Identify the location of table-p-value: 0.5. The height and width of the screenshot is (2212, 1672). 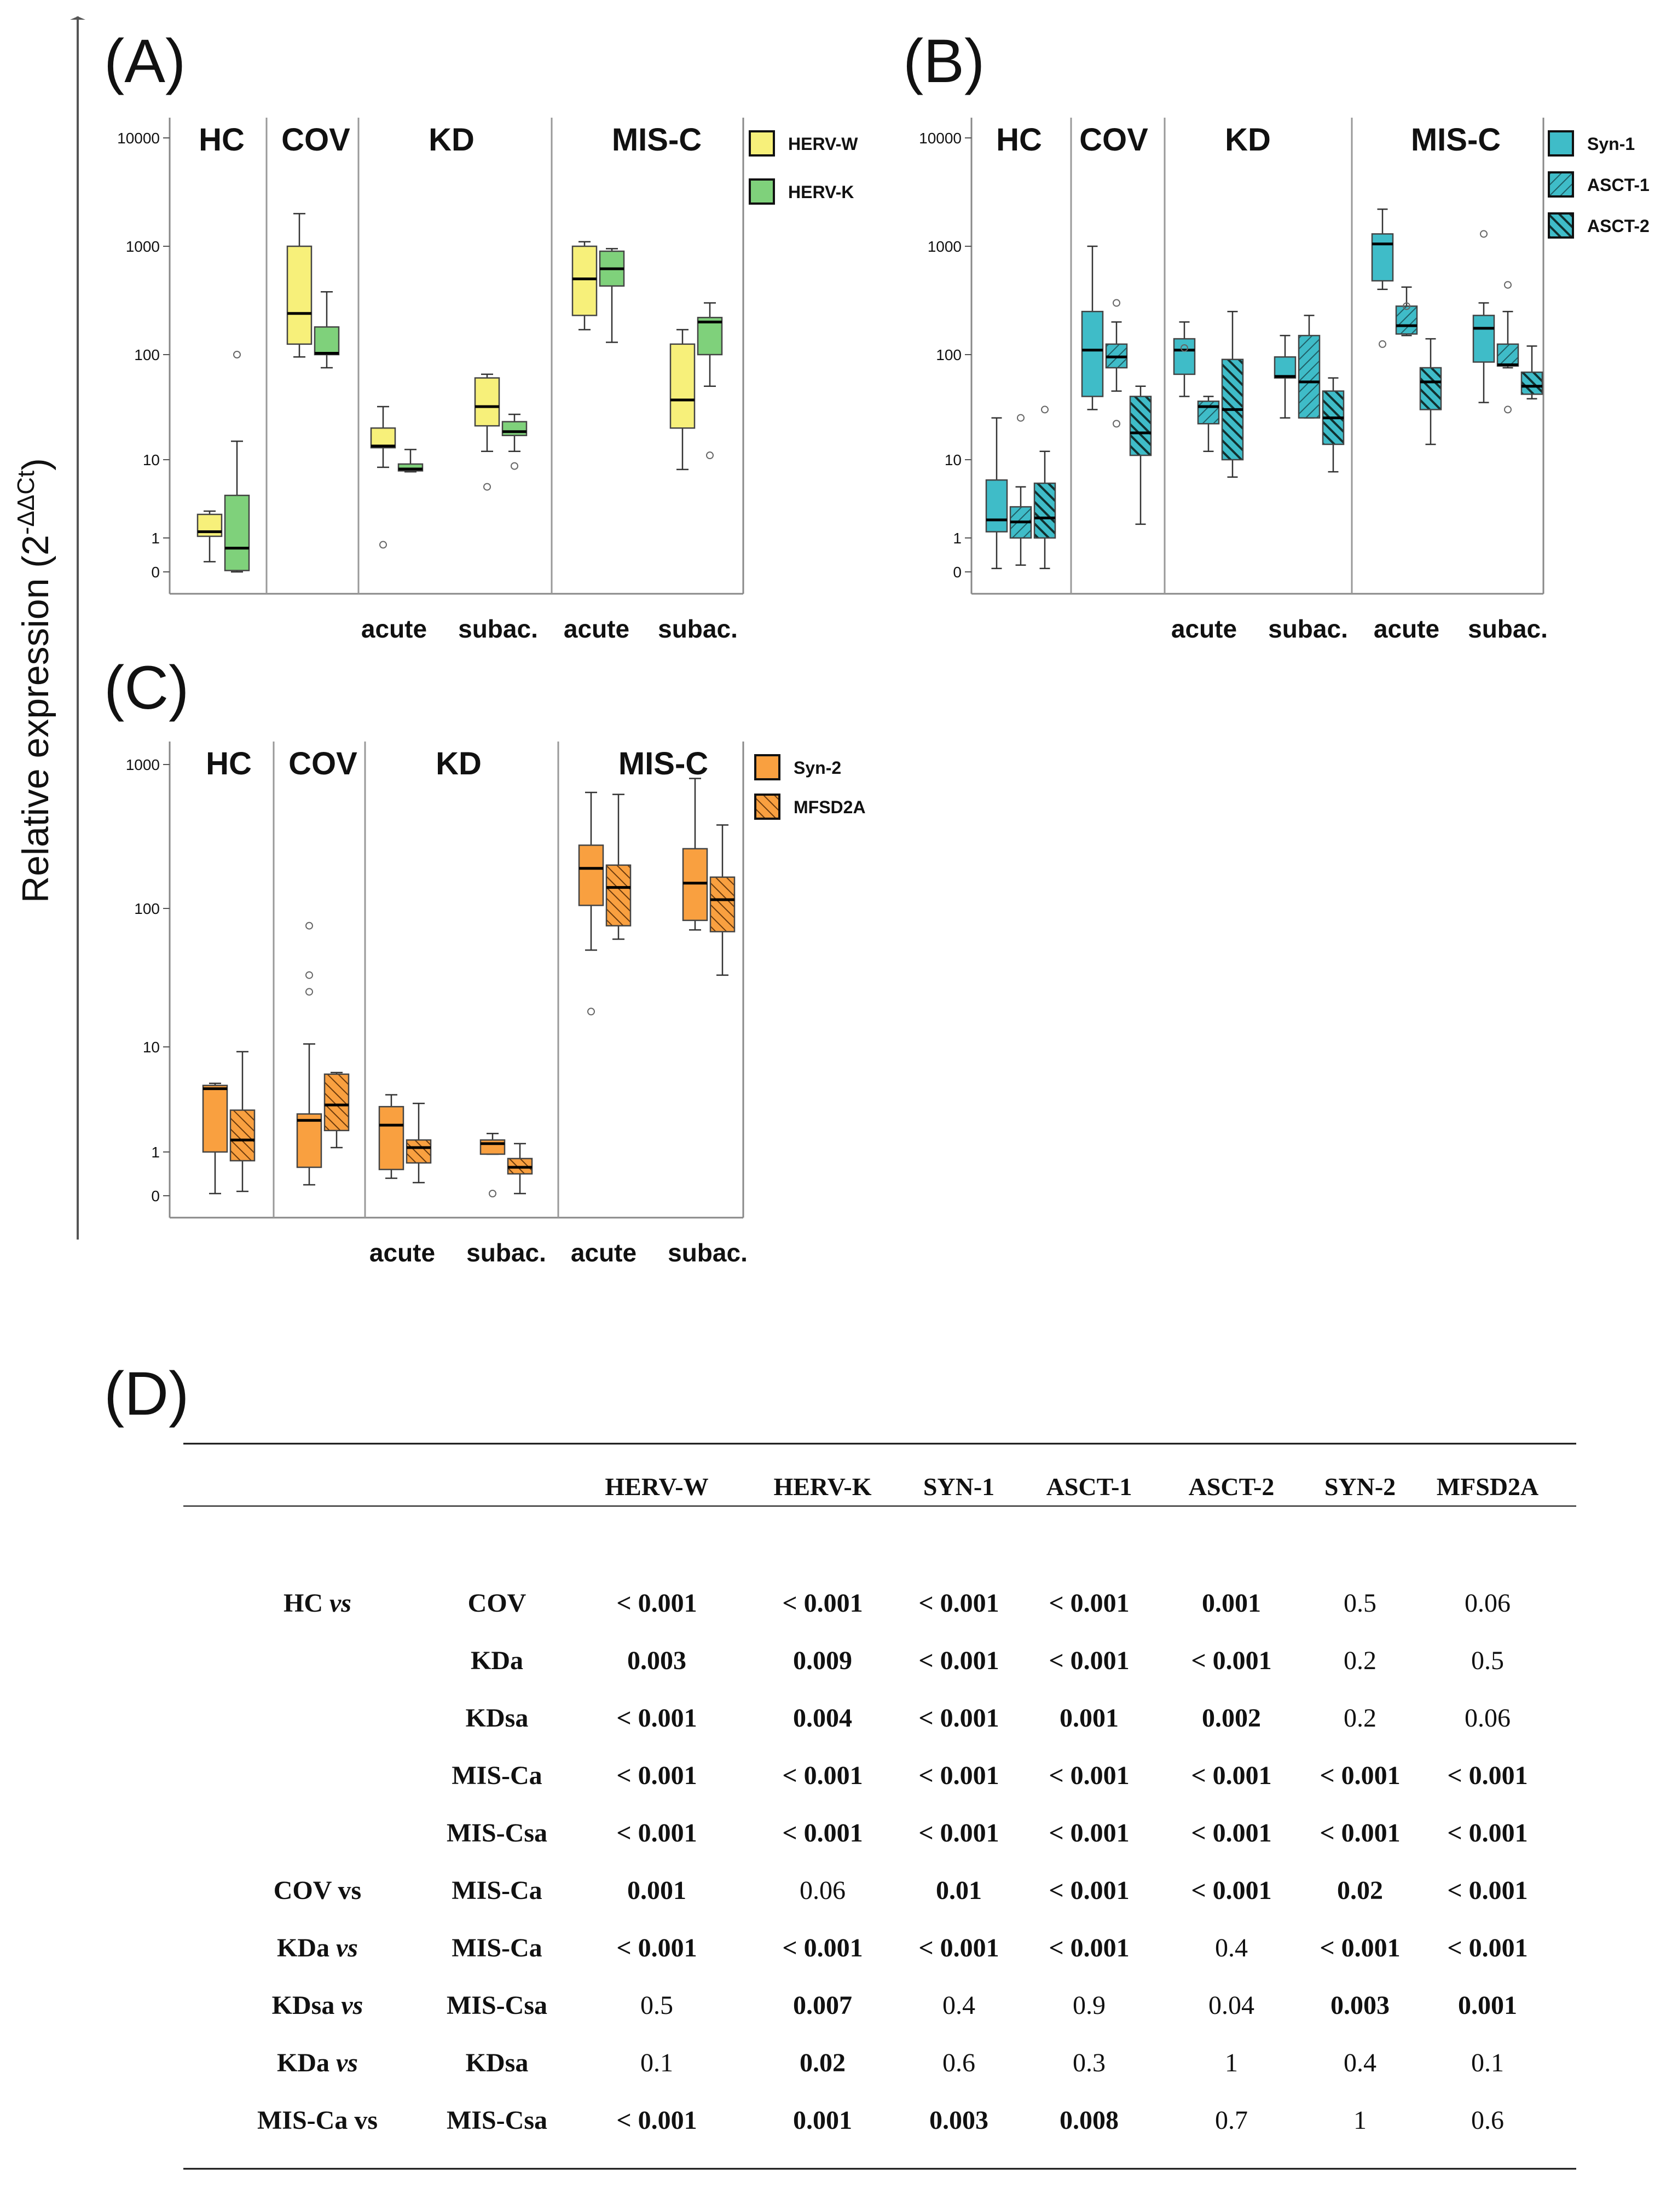
(1360, 1603).